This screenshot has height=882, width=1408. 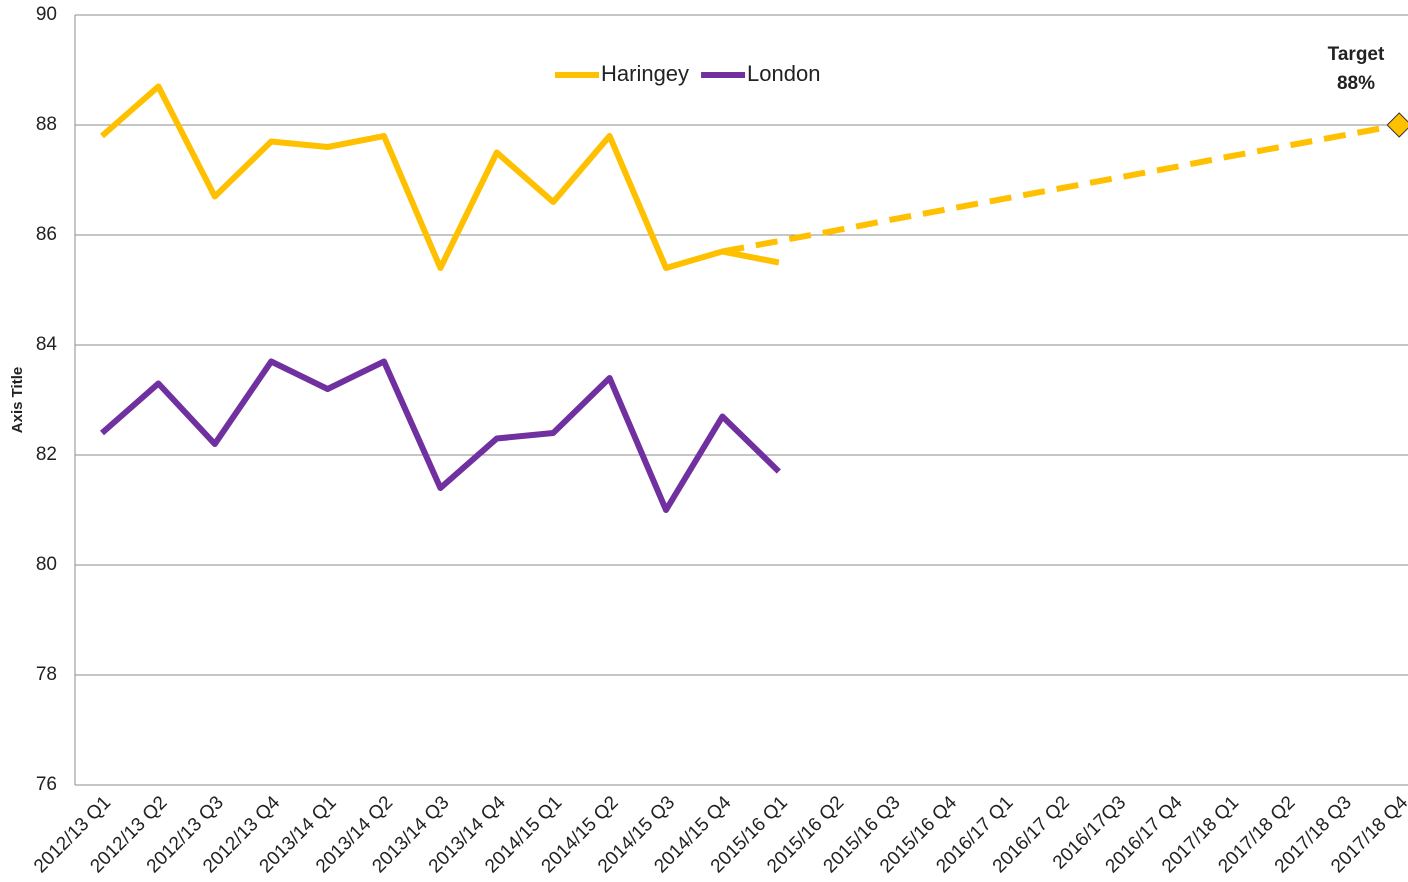 What do you see at coordinates (1397, 125) in the screenshot?
I see `target-marker` at bounding box center [1397, 125].